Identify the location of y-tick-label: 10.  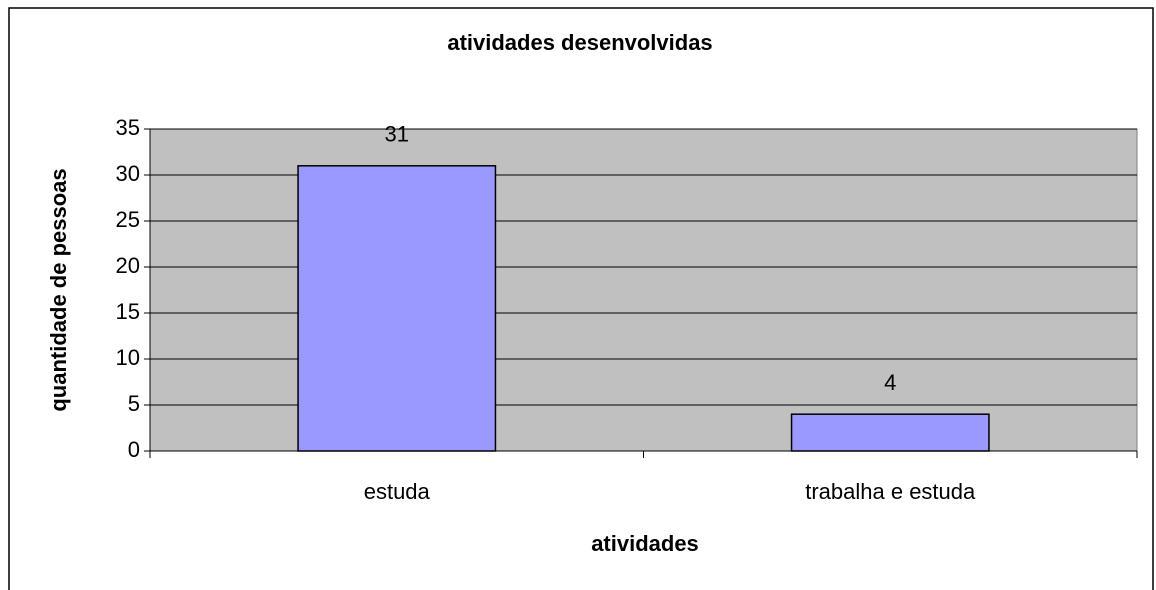
(128, 357).